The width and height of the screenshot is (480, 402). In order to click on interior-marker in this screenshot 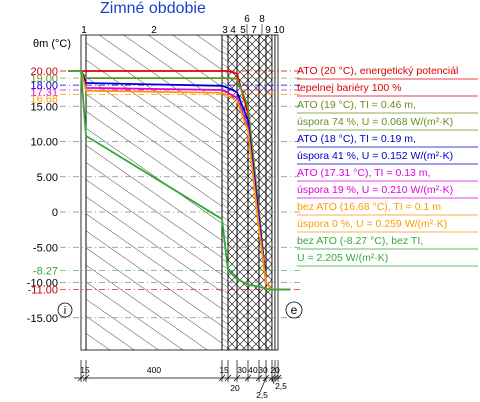, I will do `click(65, 310)`.